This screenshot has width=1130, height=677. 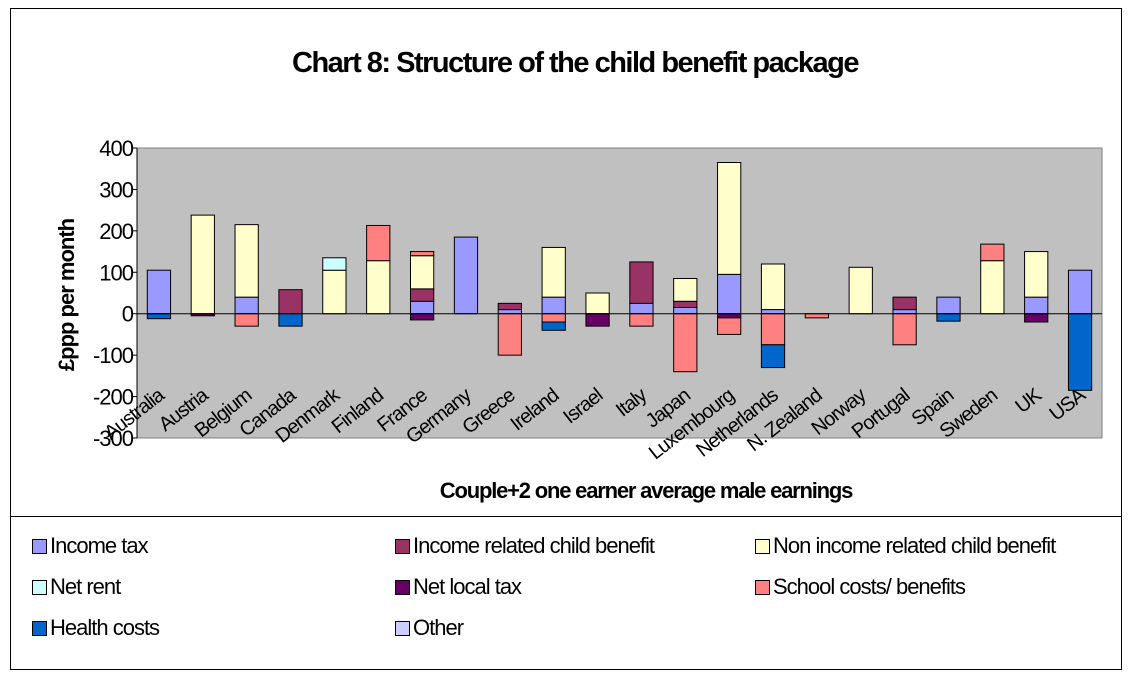 What do you see at coordinates (116, 189) in the screenshot?
I see `y-tick-label: 300` at bounding box center [116, 189].